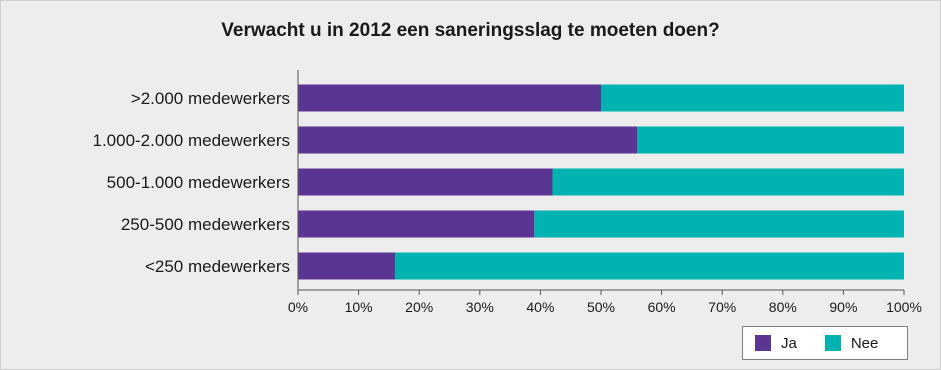  What do you see at coordinates (832, 343) in the screenshot?
I see `legend-swatch-nee` at bounding box center [832, 343].